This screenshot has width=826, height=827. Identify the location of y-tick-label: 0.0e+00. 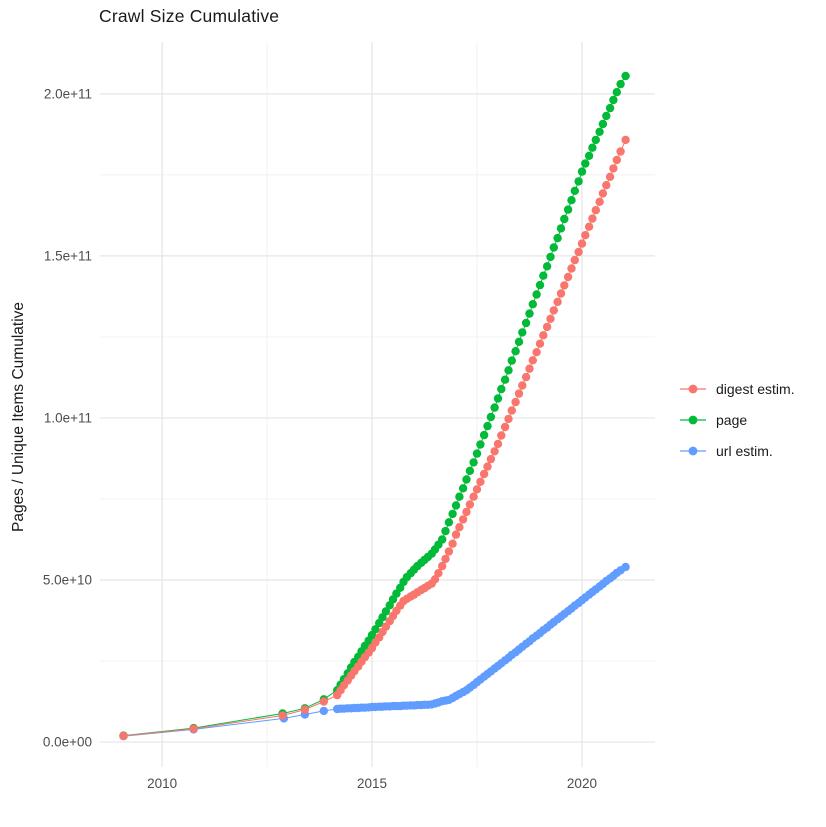
(67, 742).